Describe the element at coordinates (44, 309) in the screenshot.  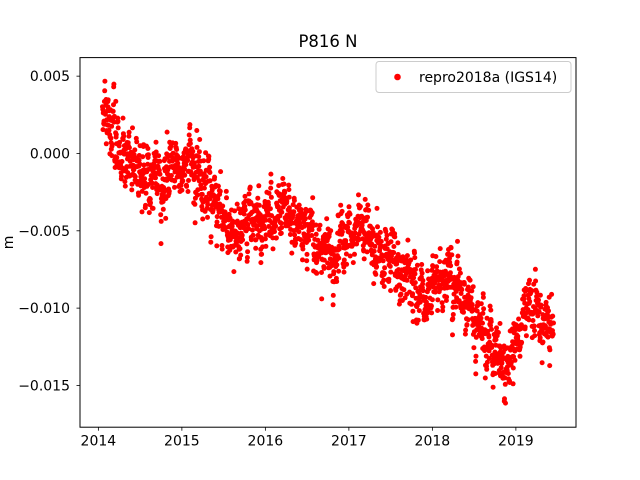
I see `y-tick-label: −0.010` at that location.